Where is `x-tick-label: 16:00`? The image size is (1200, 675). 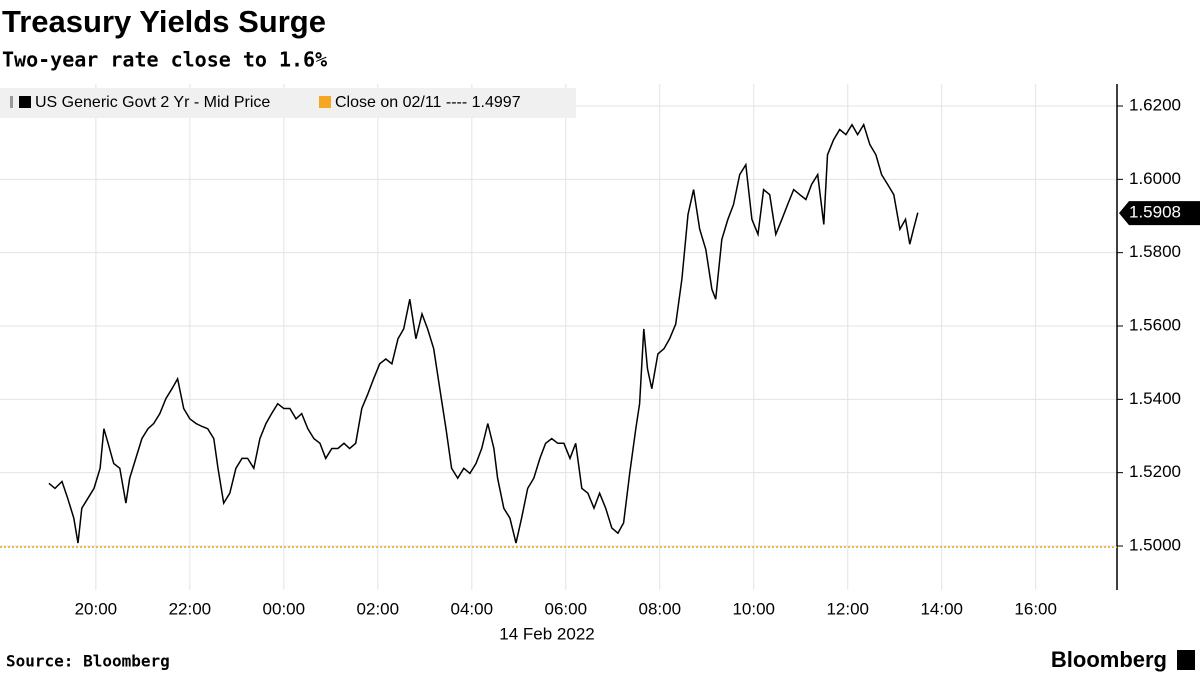 x-tick-label: 16:00 is located at coordinates (1035, 608).